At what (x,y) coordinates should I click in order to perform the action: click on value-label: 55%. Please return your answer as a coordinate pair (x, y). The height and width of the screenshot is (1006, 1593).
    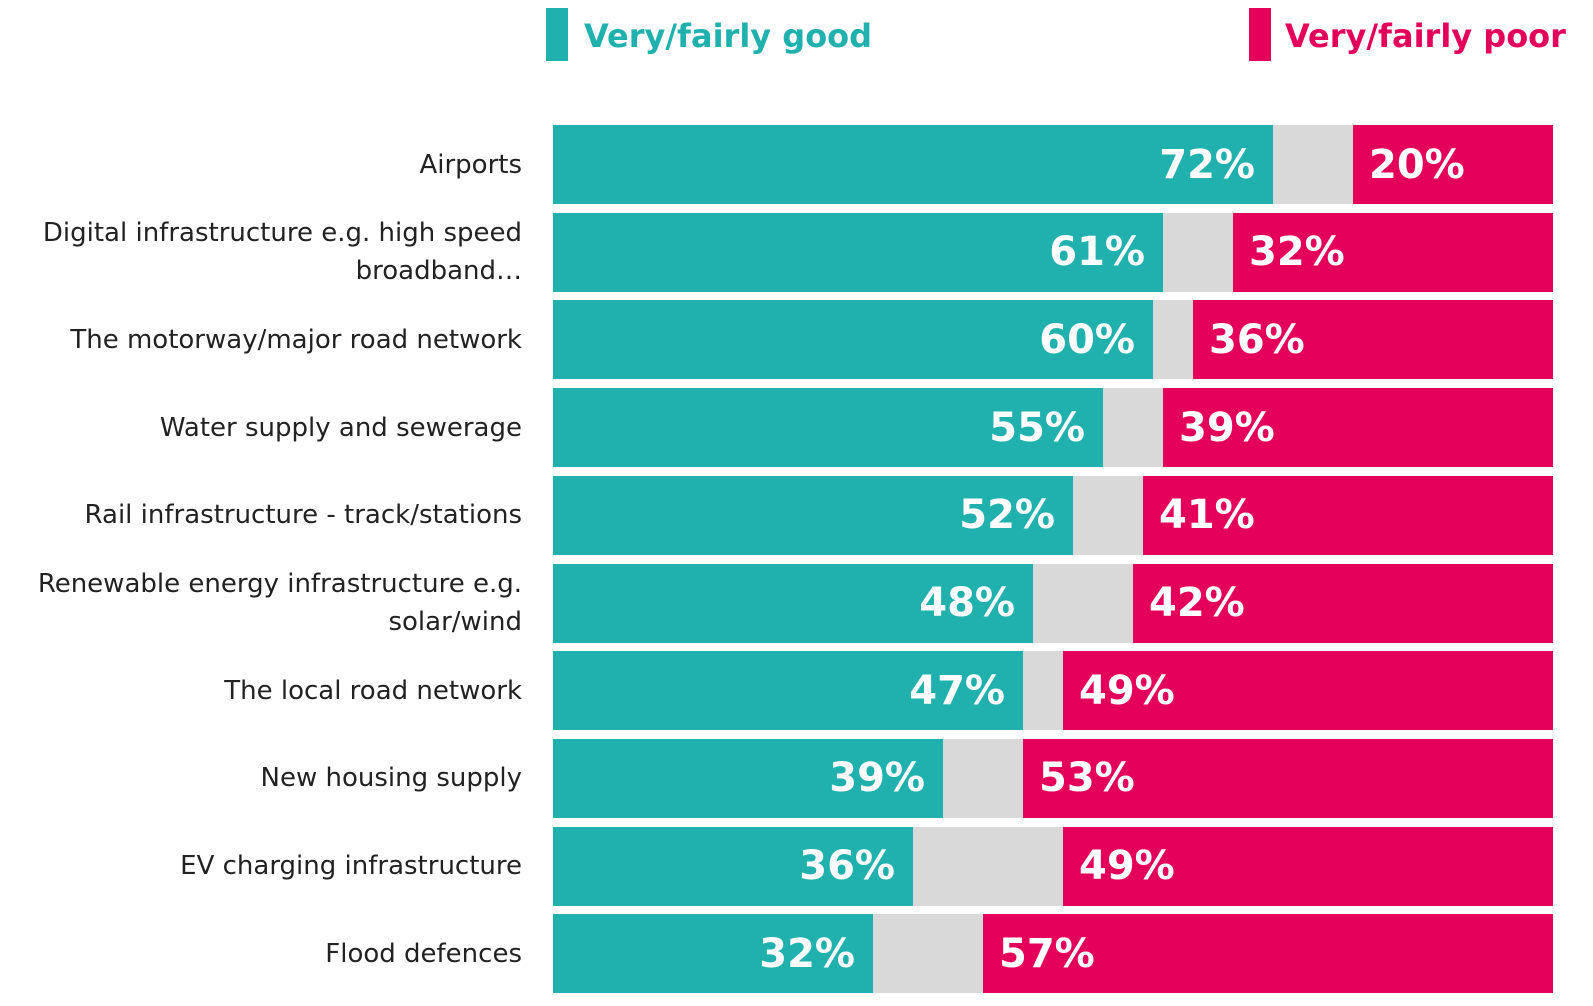
    Looking at the image, I should click on (1037, 427).